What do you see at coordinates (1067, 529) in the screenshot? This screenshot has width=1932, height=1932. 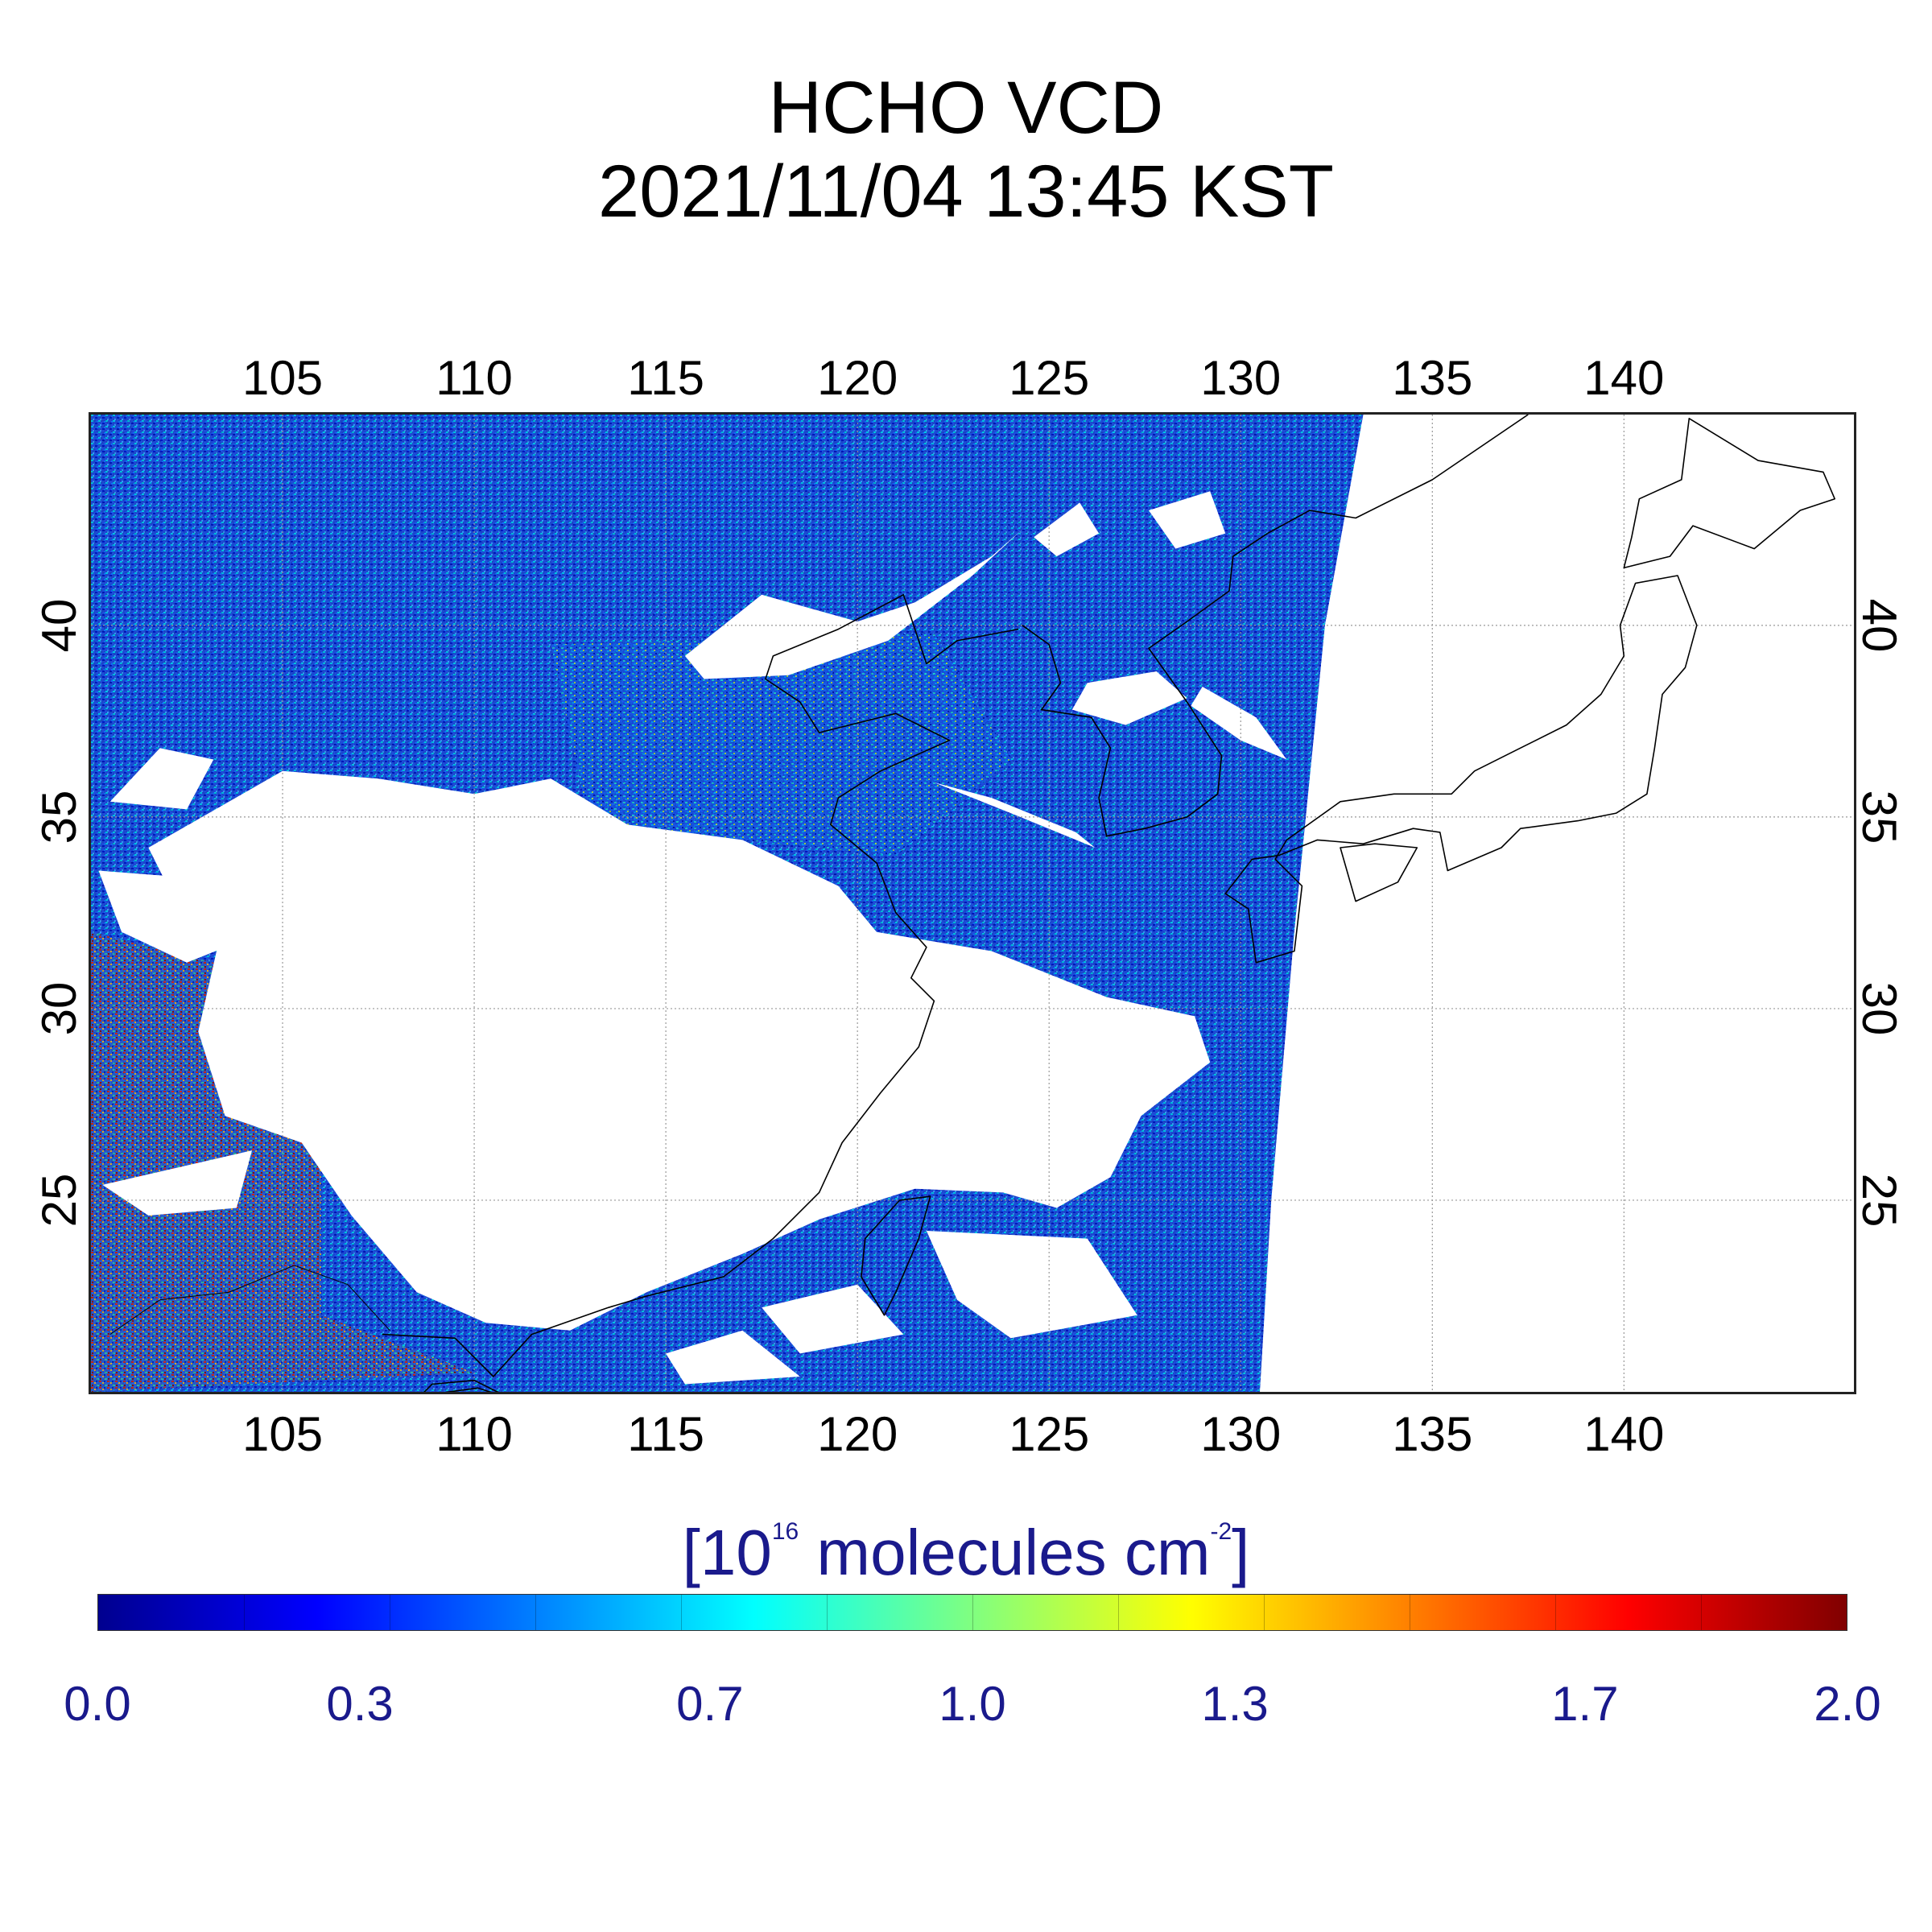 I see `cloud-manchuria` at bounding box center [1067, 529].